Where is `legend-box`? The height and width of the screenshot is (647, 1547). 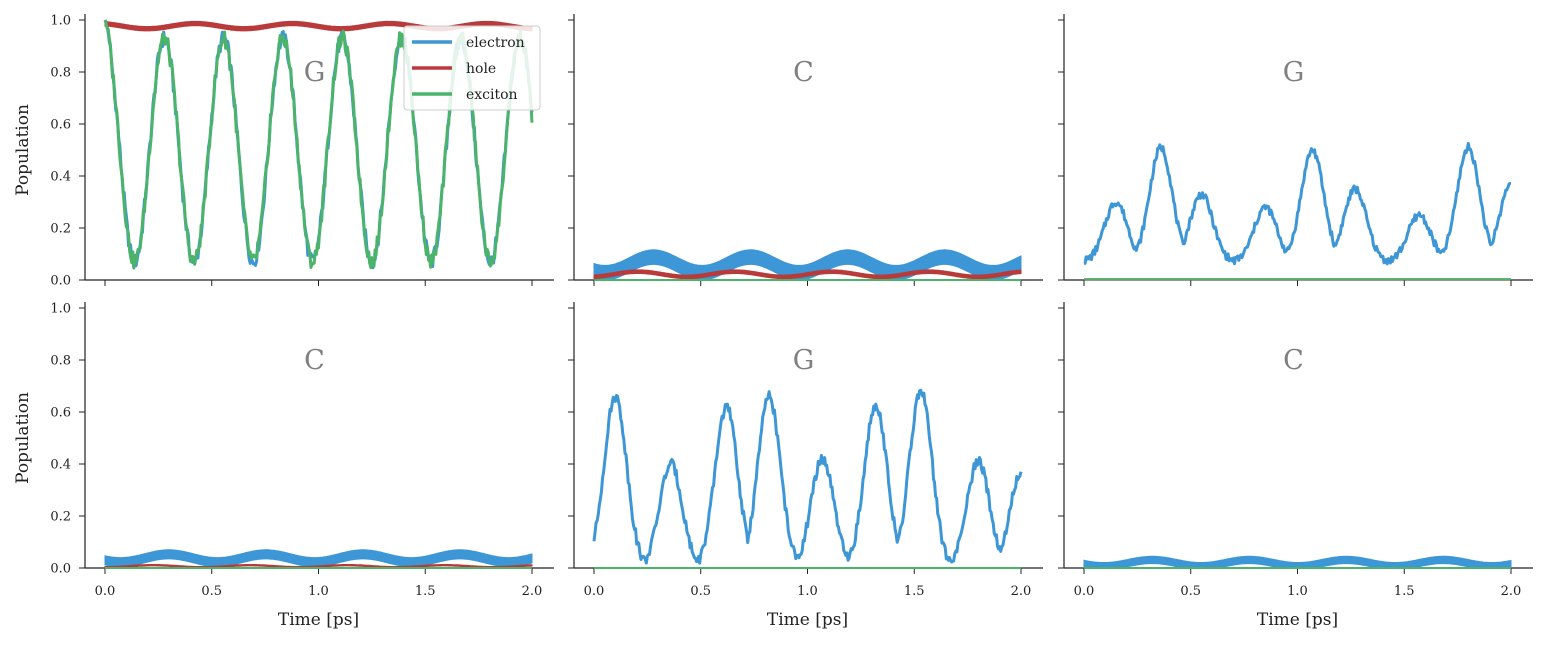 legend-box is located at coordinates (472, 68).